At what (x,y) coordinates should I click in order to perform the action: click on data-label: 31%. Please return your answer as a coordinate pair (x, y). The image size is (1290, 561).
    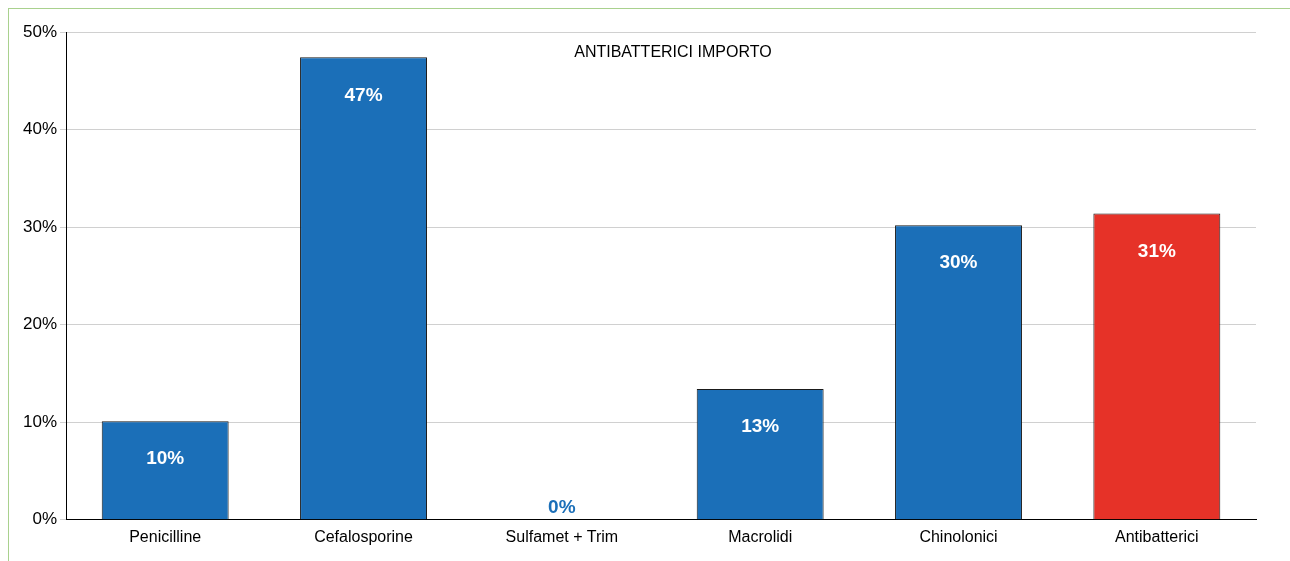
    Looking at the image, I should click on (1156, 250).